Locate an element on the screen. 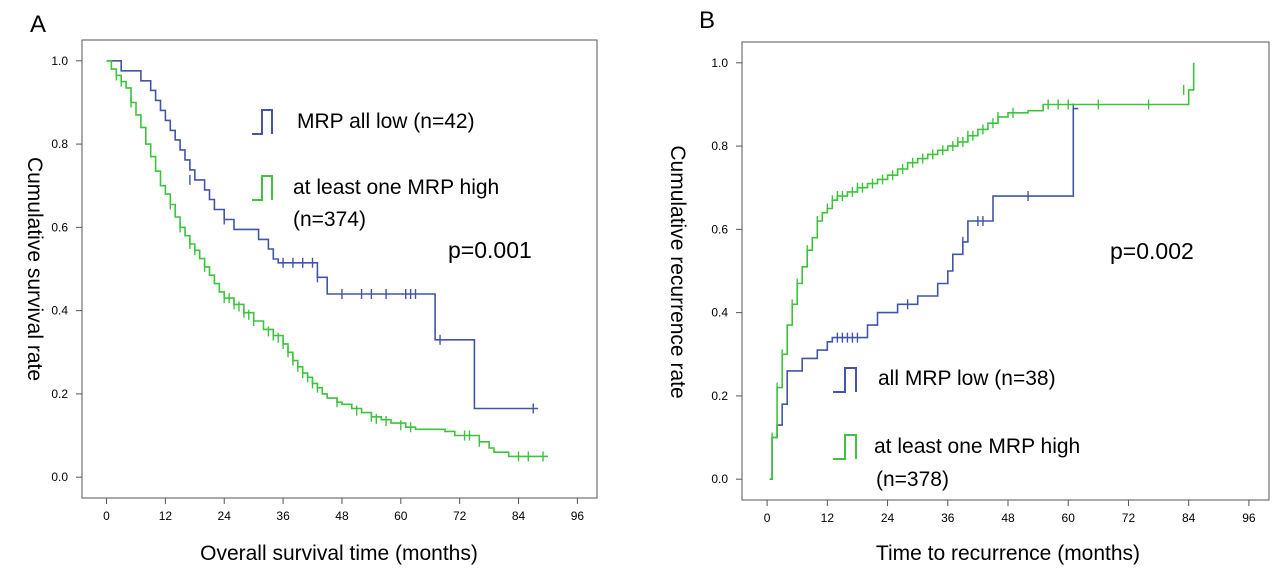 The height and width of the screenshot is (573, 1284). legend-entry-high-a: at least one MRP high is located at coordinates (396, 187).